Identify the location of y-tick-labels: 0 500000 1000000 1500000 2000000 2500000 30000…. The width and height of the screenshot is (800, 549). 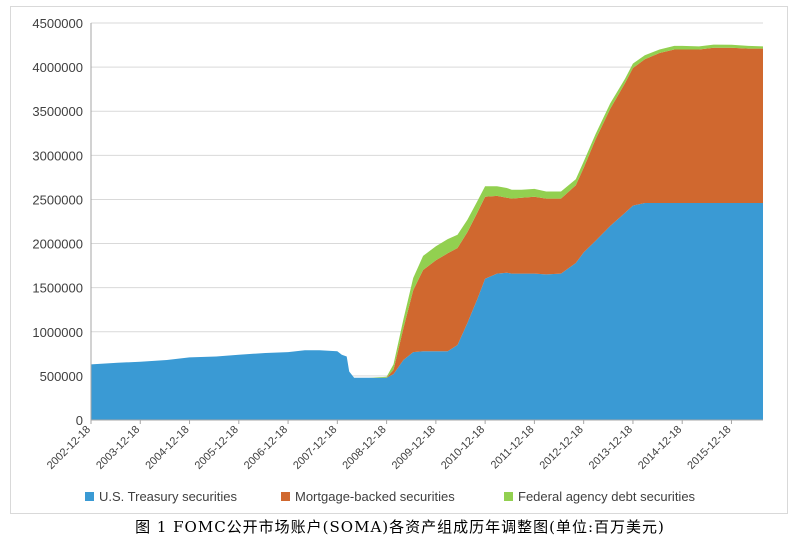
(57, 222).